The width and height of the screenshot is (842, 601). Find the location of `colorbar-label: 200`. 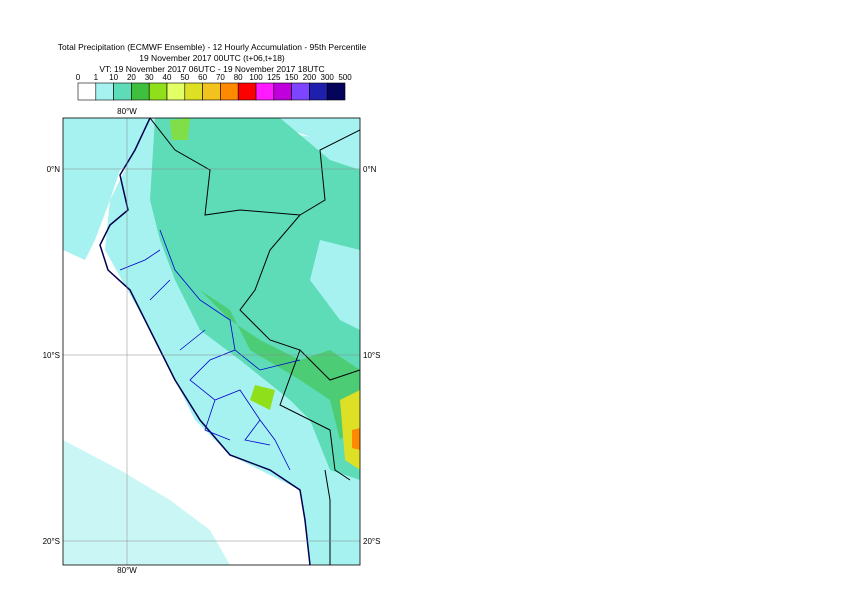

colorbar-label: 200 is located at coordinates (310, 77).